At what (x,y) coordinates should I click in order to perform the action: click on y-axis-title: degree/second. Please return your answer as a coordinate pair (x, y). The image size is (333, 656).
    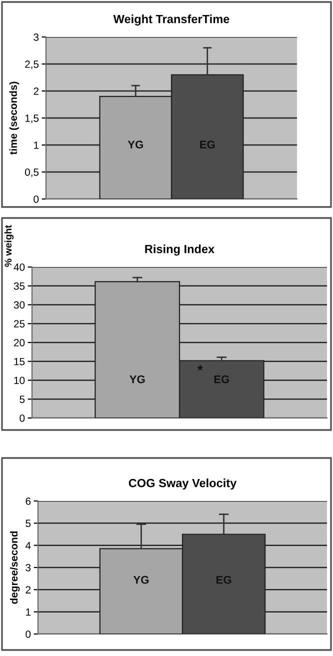
    Looking at the image, I should click on (15, 567).